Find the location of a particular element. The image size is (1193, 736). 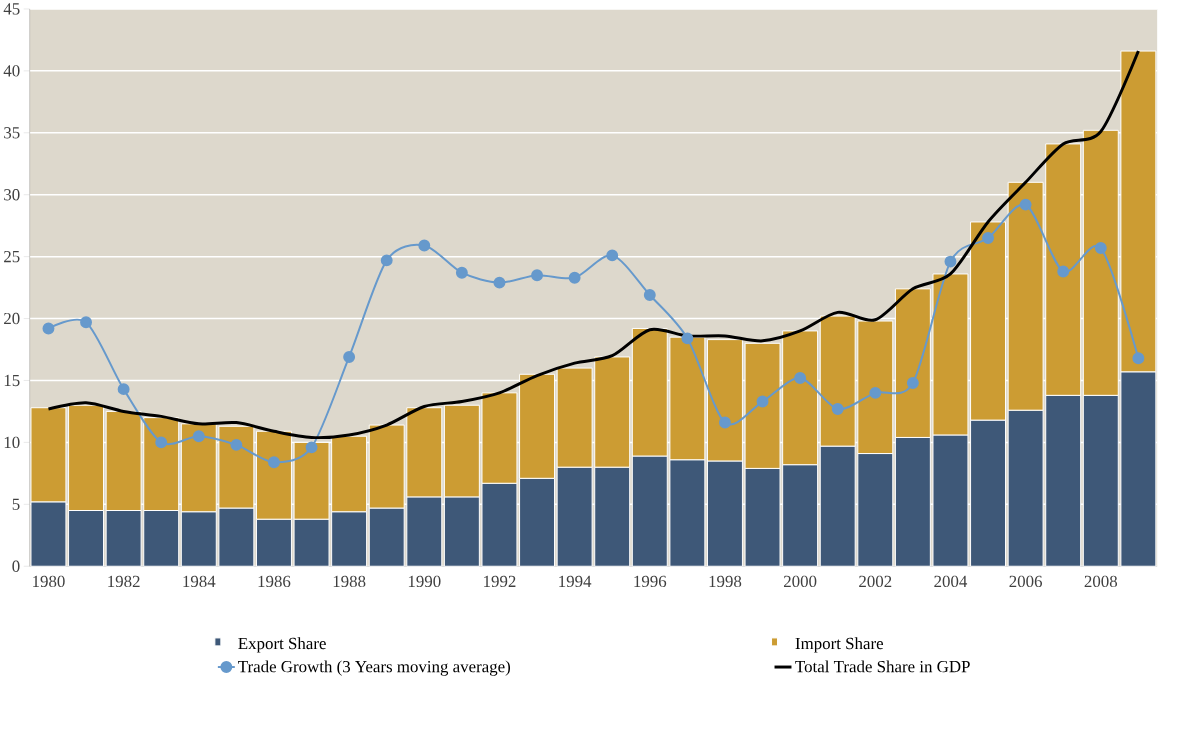

x-tick-label: 2004 is located at coordinates (951, 581).